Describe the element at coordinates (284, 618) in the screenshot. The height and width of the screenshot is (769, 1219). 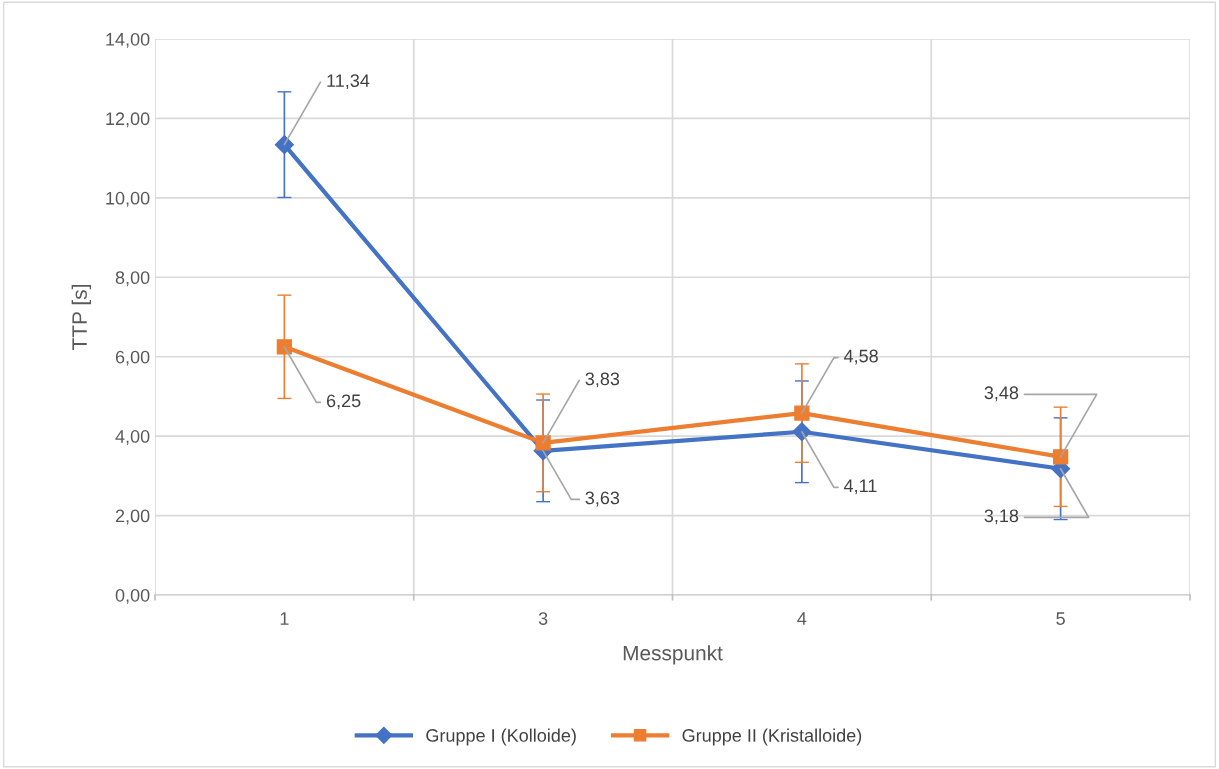
I see `x-tick-label: 1` at that location.